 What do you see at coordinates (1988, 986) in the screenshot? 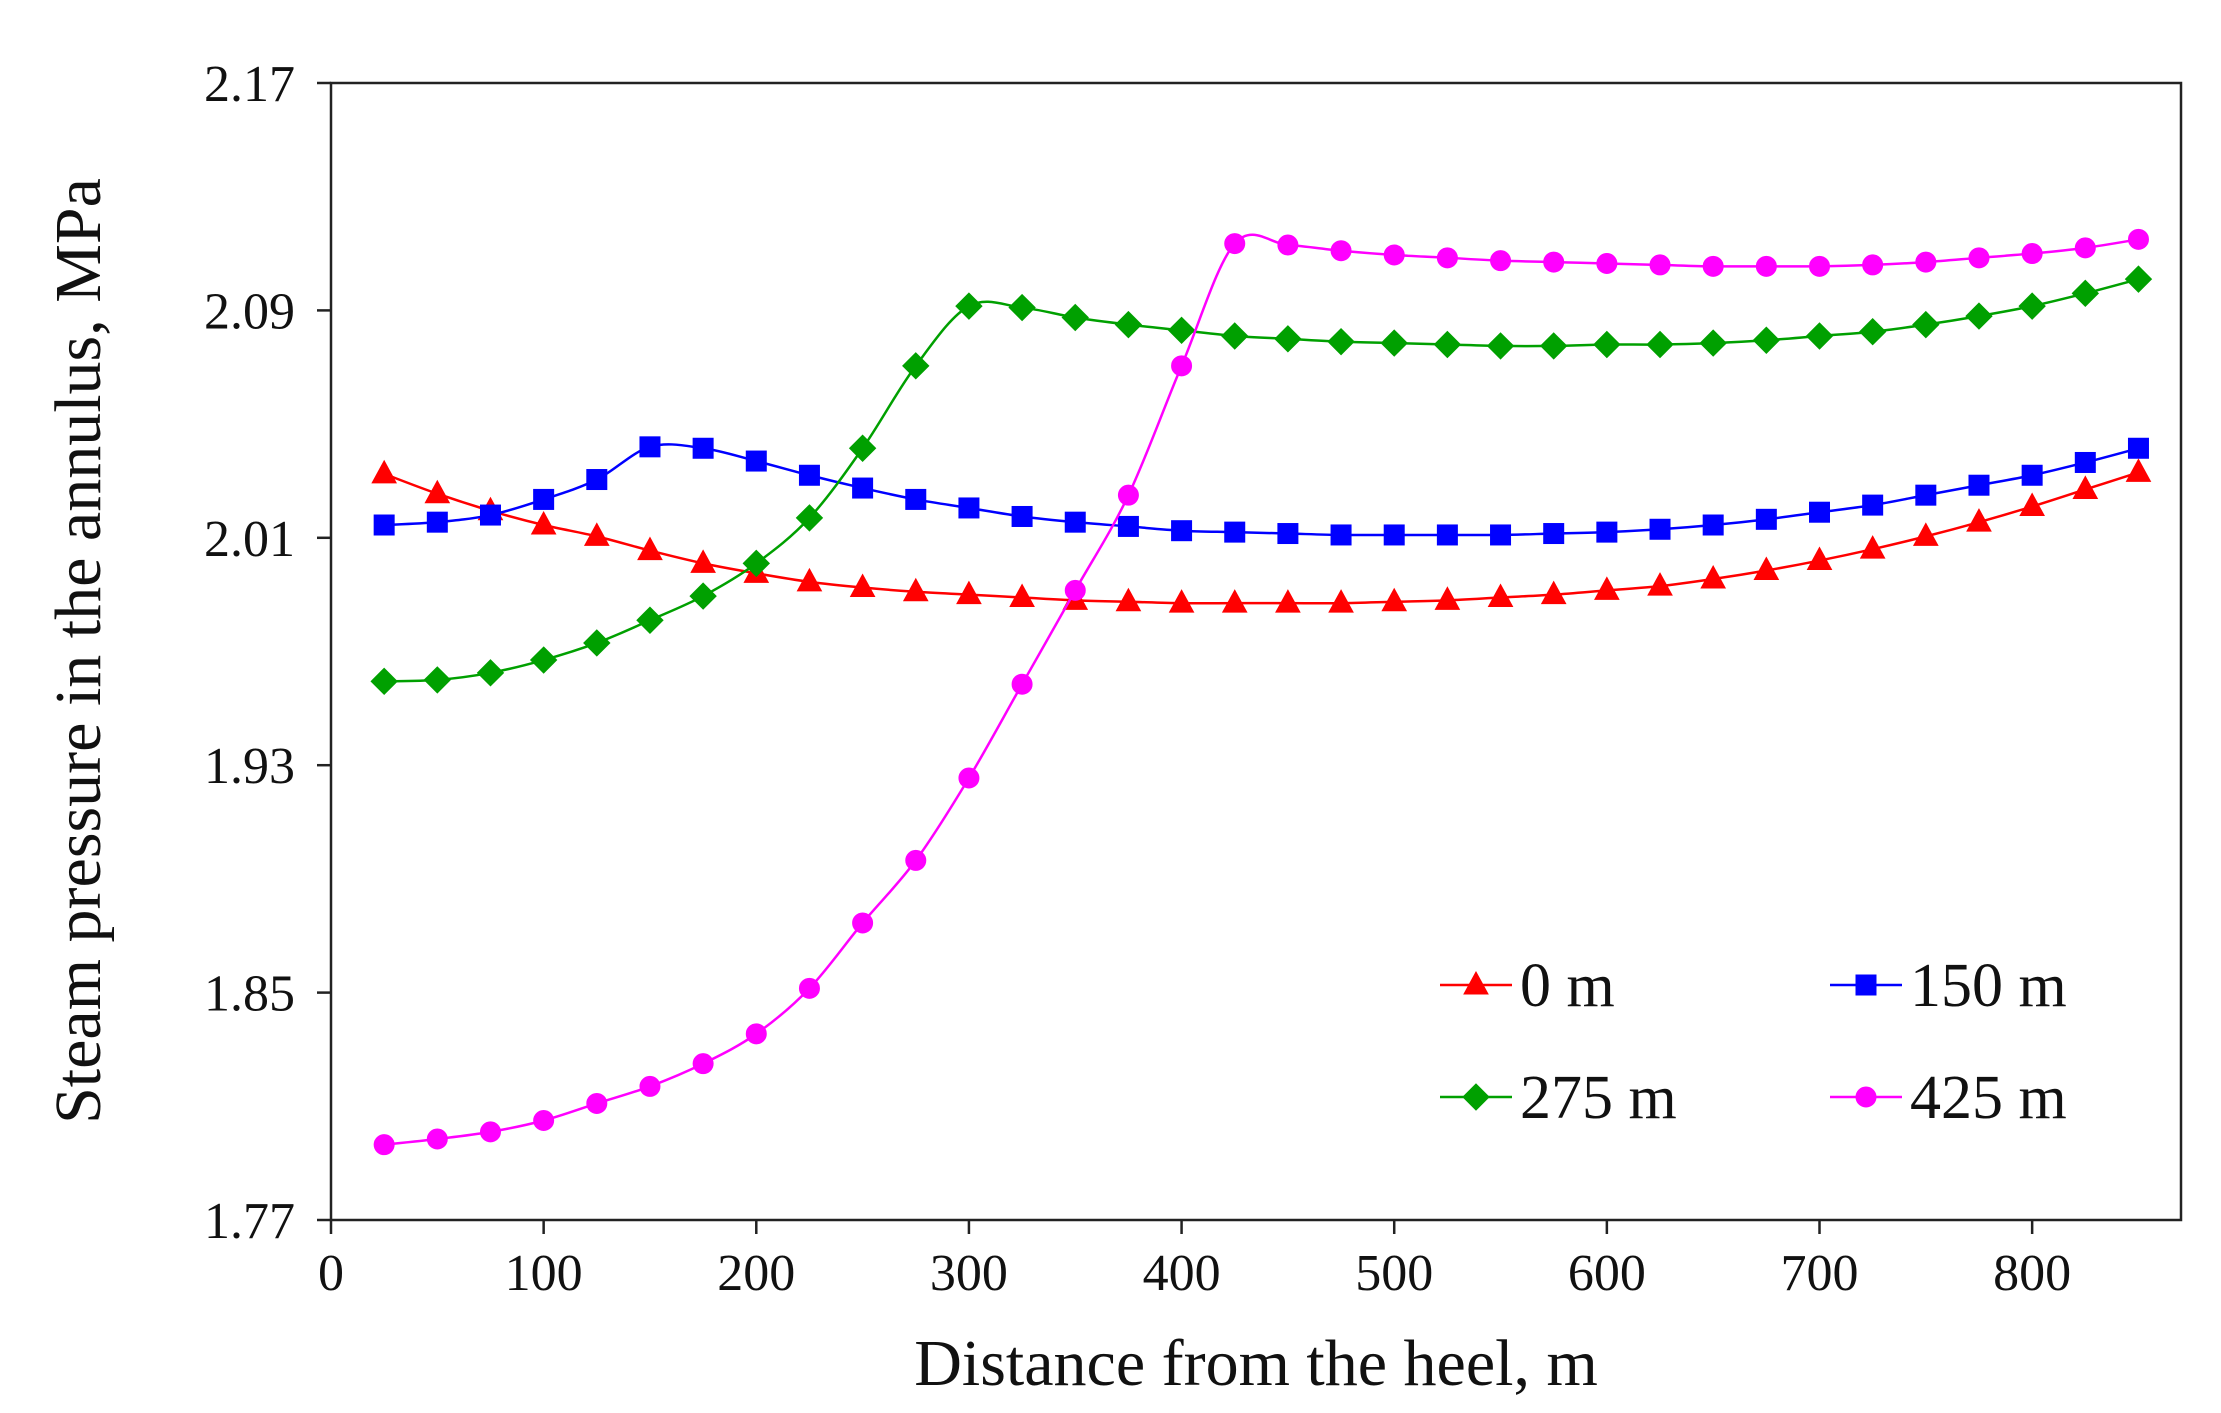
I see `legend-label: 150 m` at bounding box center [1988, 986].